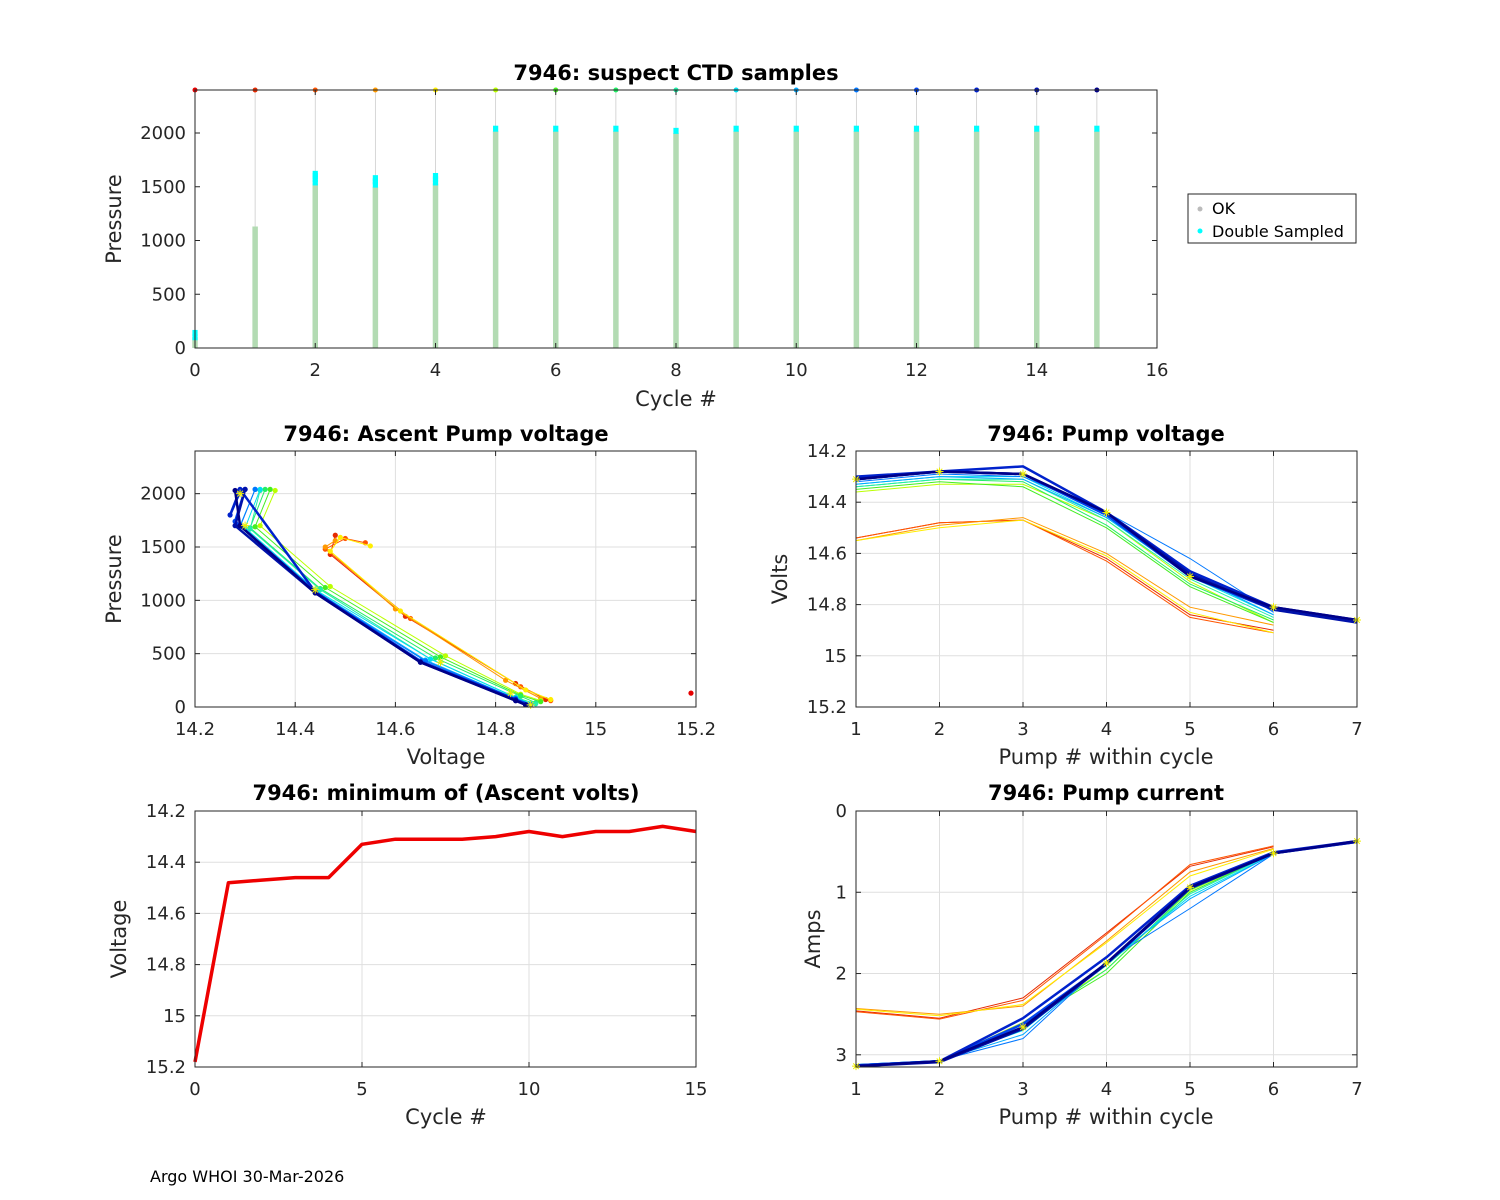 The image size is (1500, 1200). I want to click on ascent-title: 7946: Ascent Pump voltage, so click(445, 434).